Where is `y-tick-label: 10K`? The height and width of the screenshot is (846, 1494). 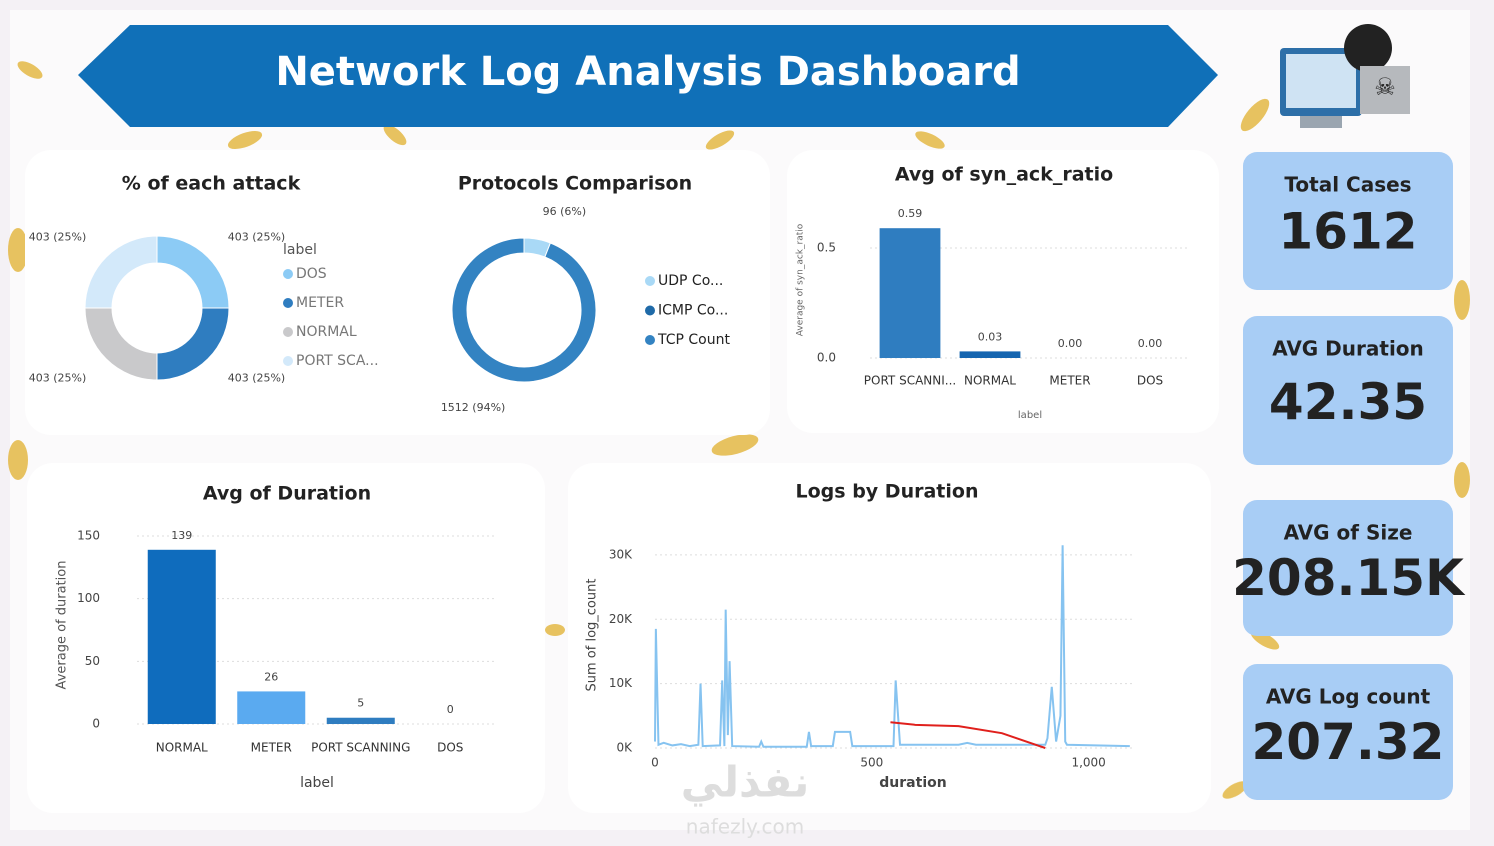 y-tick-label: 10K is located at coordinates (621, 683).